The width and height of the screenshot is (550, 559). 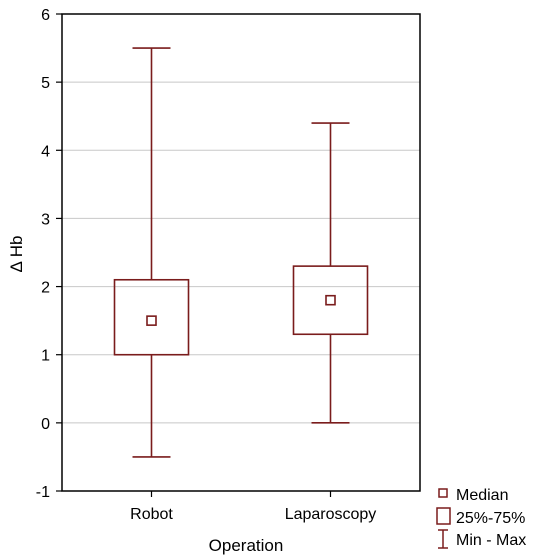 What do you see at coordinates (482, 495) in the screenshot?
I see `legend-median-label: Median` at bounding box center [482, 495].